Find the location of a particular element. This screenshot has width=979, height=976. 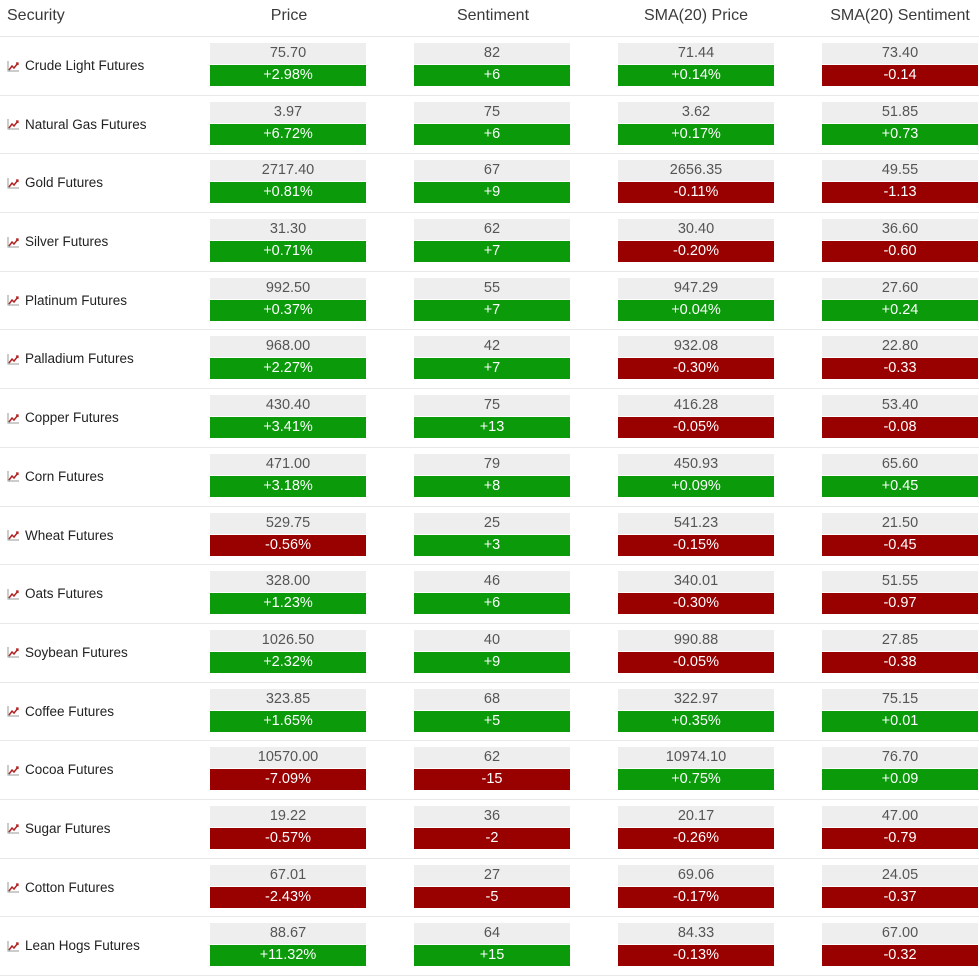

security-link: Cocoa Futures is located at coordinates (60, 769).